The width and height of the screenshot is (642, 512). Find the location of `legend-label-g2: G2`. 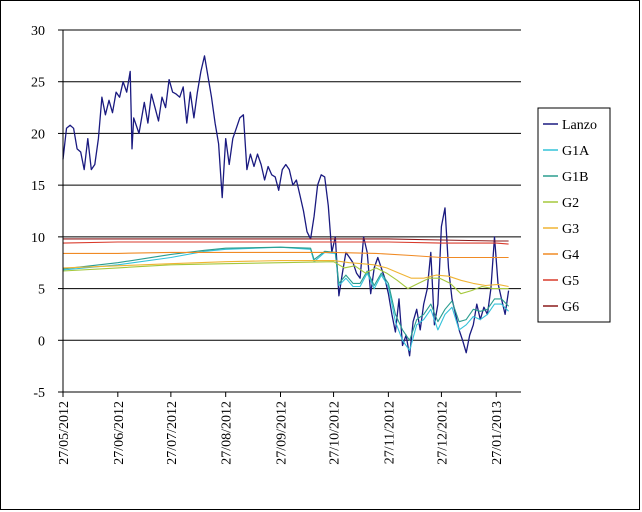

legend-label-g2: G2 is located at coordinates (570, 203).